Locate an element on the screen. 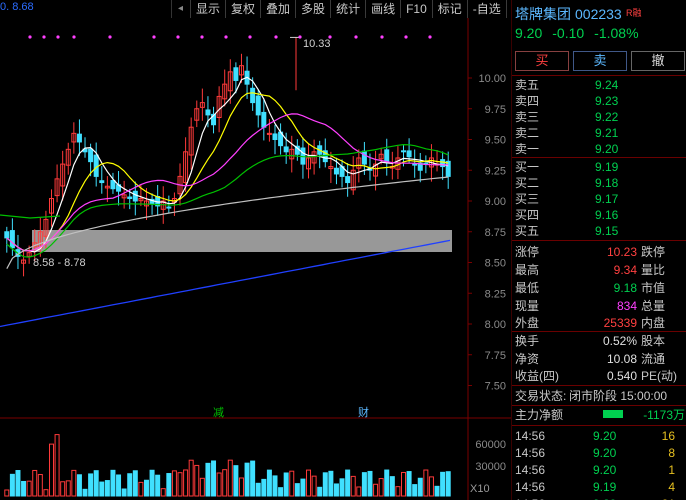  ask-row: 卖四 9.23 is located at coordinates (600, 101).